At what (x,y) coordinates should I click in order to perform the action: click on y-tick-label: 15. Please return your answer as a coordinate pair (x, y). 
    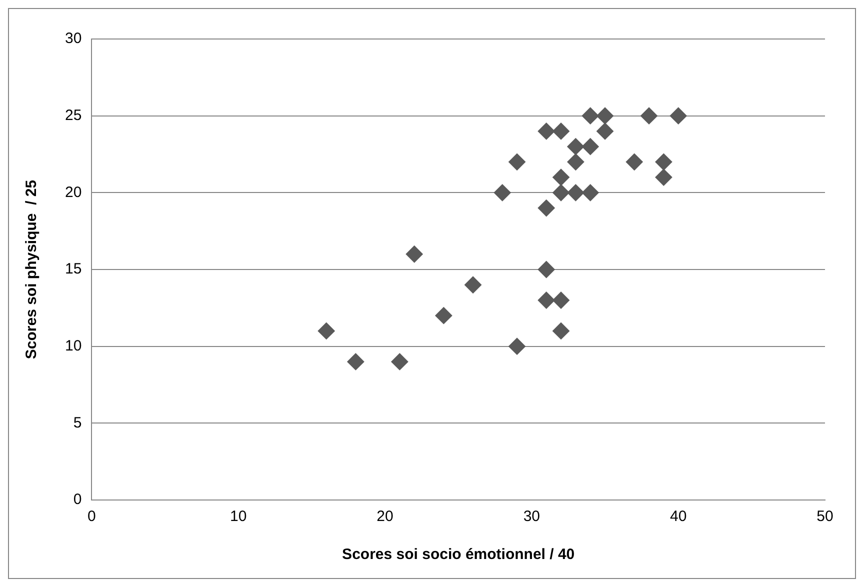
    Looking at the image, I should click on (73, 269).